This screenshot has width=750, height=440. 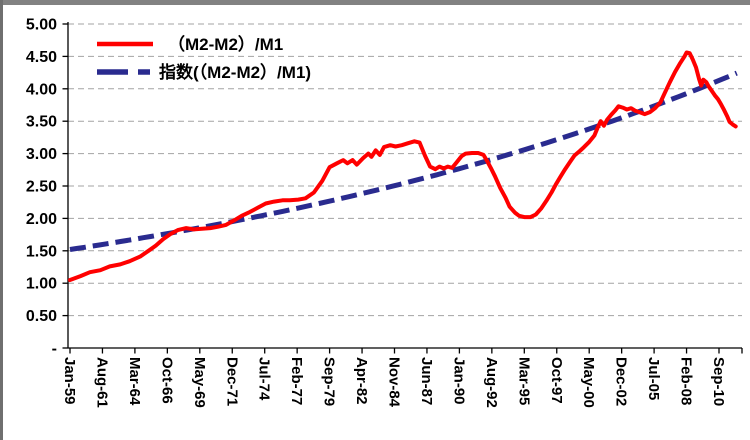 I want to click on svg-text: 1.00, so click(x=41, y=284).